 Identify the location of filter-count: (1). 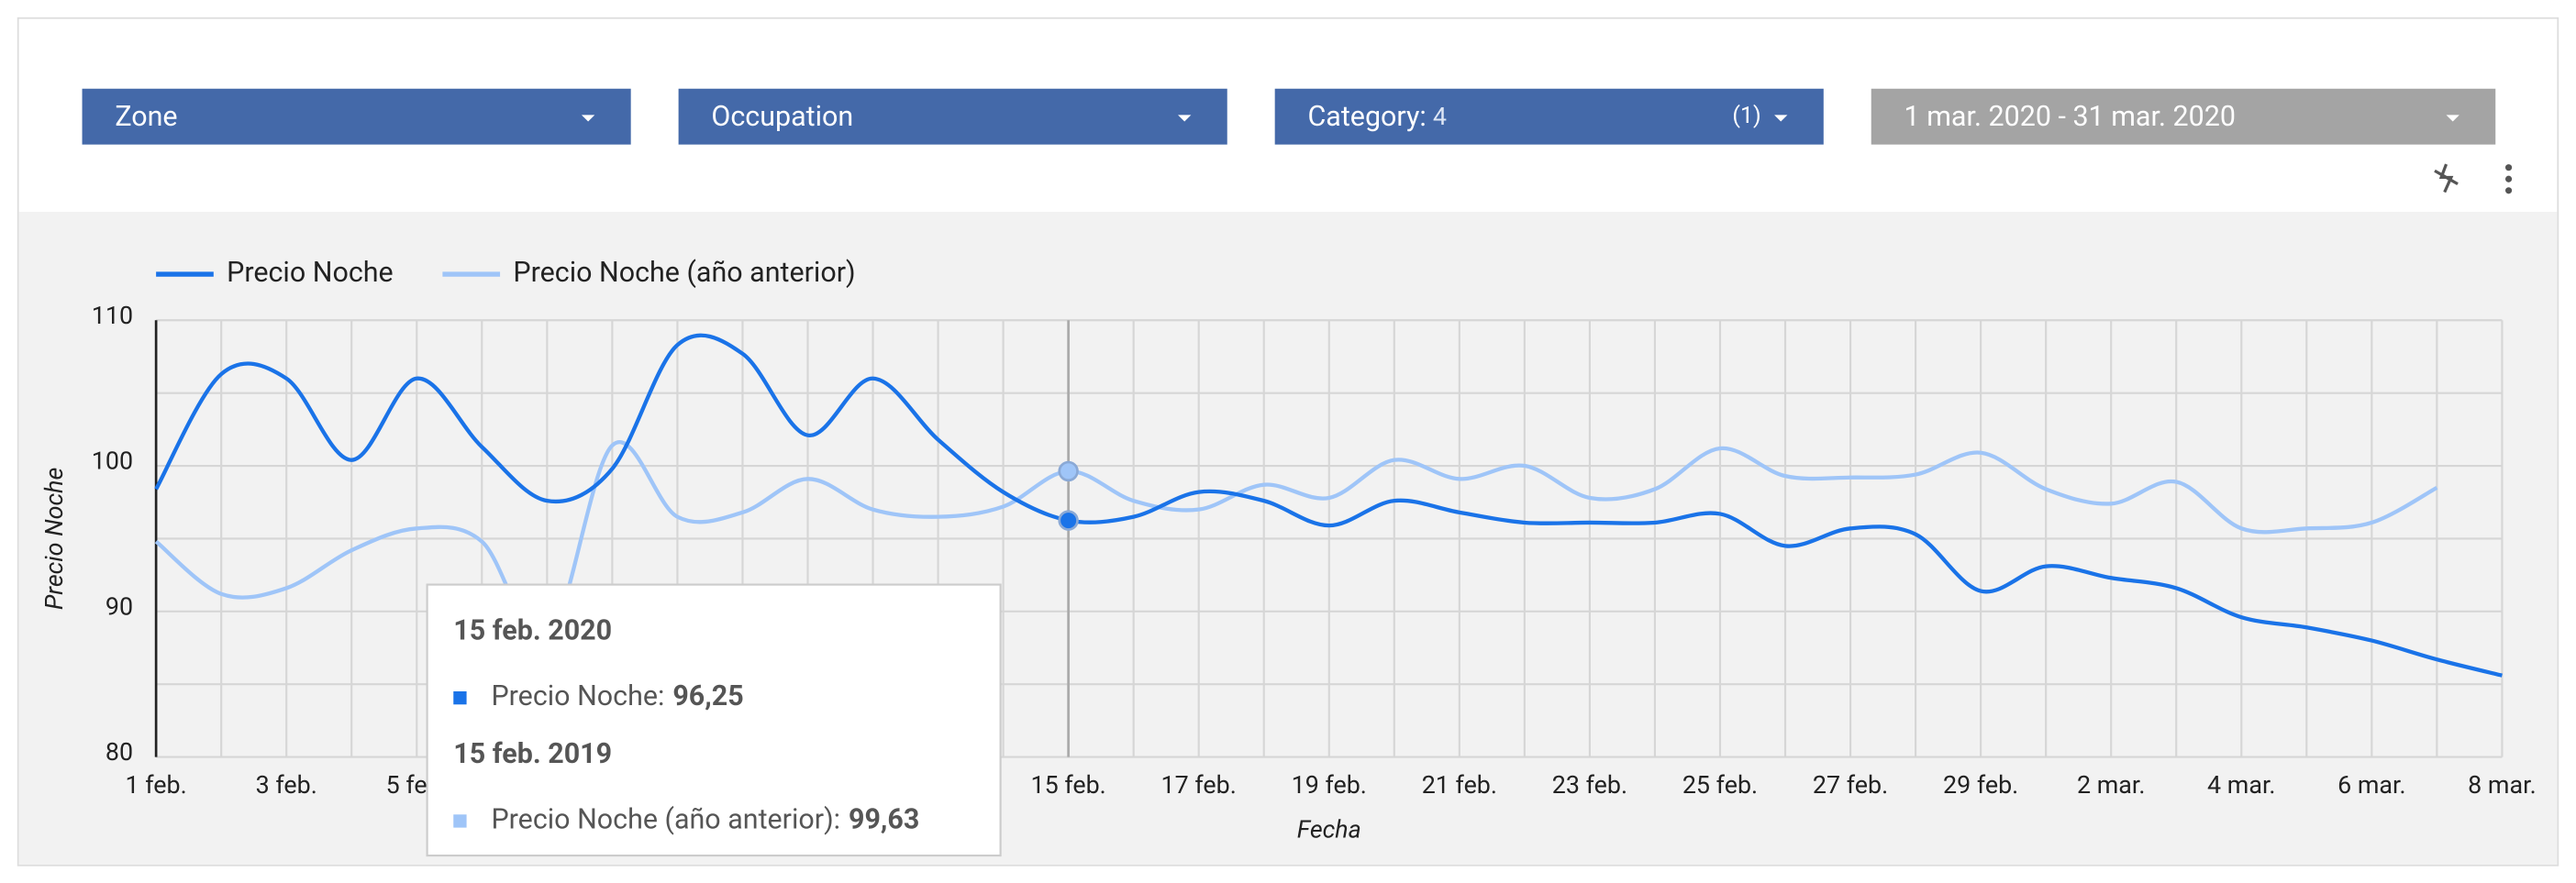
(1746, 116).